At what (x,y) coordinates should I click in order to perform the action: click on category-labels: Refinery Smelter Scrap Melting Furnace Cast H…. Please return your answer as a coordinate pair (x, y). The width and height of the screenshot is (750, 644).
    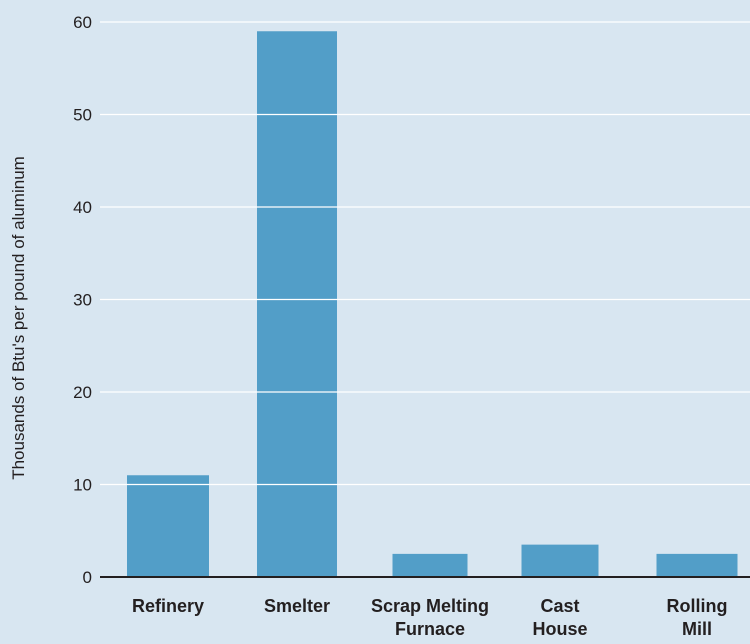
    Looking at the image, I should click on (430, 617).